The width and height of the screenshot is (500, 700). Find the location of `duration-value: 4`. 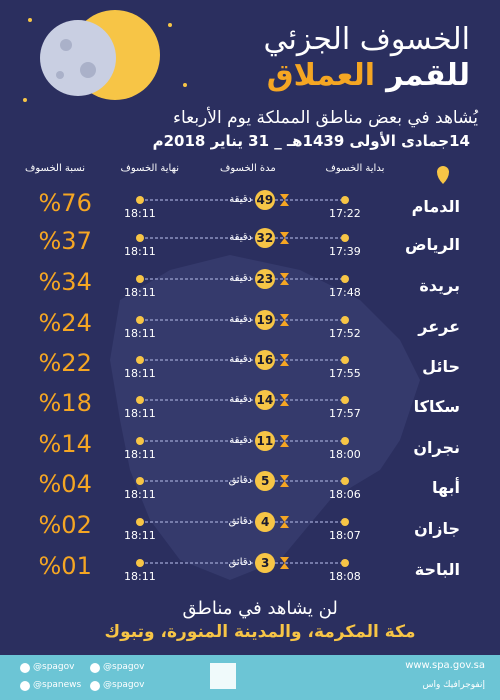

duration-value: 4 is located at coordinates (265, 522).